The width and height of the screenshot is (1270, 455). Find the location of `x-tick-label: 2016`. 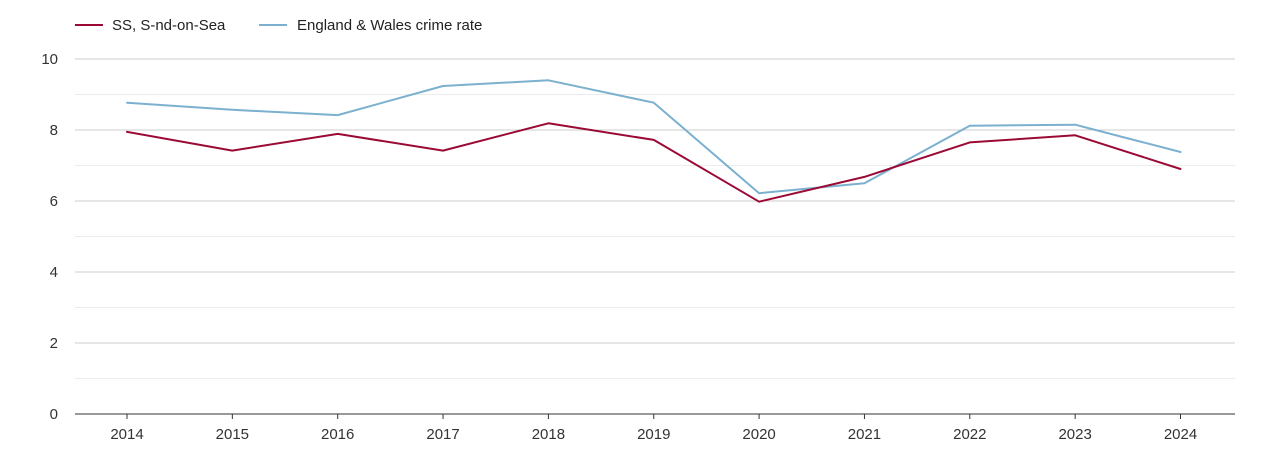

x-tick-label: 2016 is located at coordinates (337, 434).